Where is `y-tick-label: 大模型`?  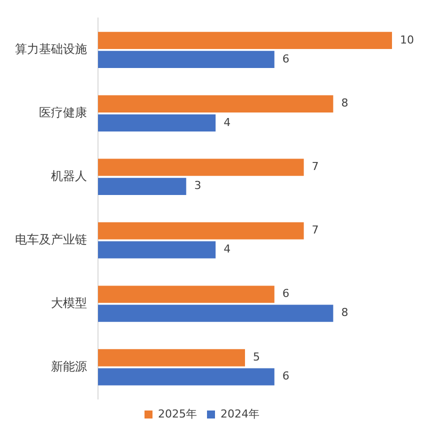 y-tick-label: 大模型 is located at coordinates (69, 303).